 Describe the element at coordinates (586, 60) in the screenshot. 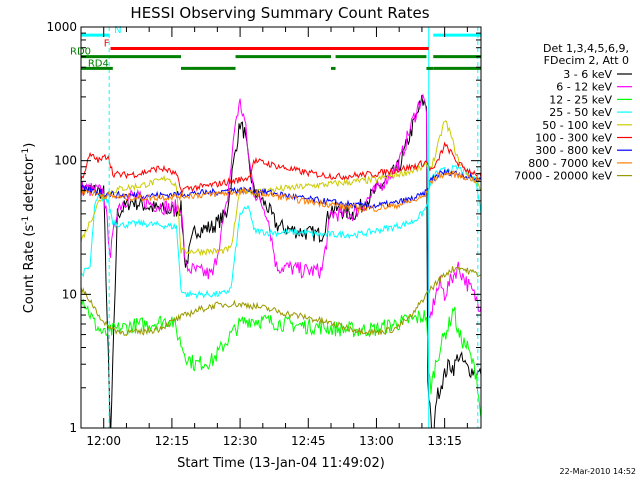

I see `legend-header-2: FDecim 2, Att 0` at that location.